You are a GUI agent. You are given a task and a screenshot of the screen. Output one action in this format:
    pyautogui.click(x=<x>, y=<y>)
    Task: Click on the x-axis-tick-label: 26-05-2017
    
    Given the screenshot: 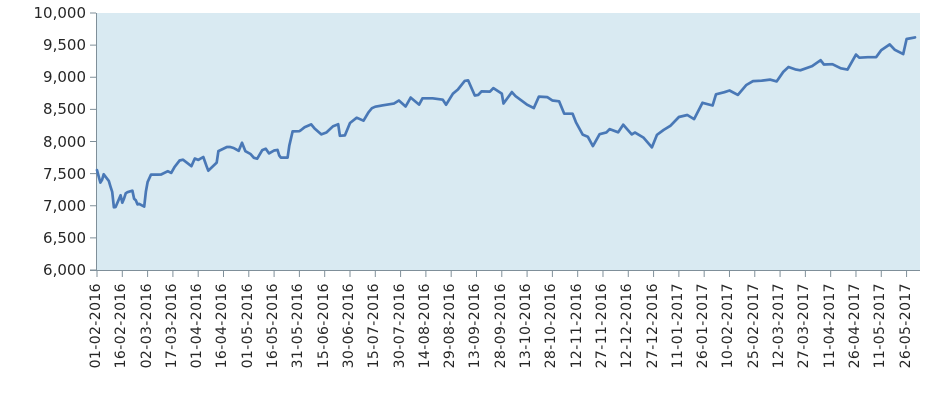 What is the action you would take?
    pyautogui.click(x=905, y=326)
    